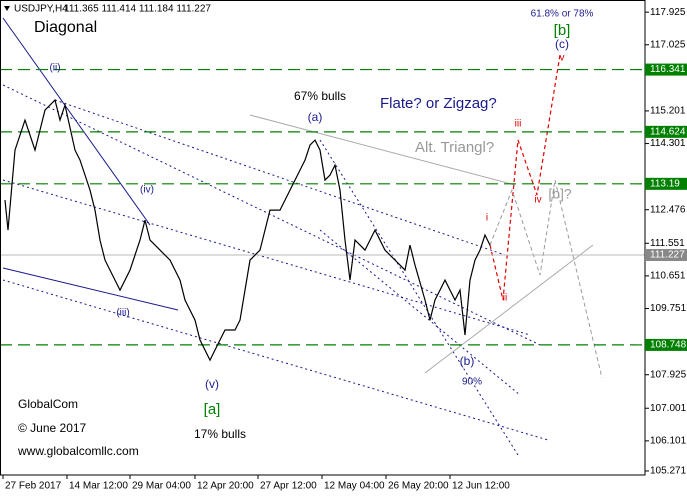 The image size is (687, 496). I want to click on x-tick-label: 26 May 20:00, so click(418, 486).